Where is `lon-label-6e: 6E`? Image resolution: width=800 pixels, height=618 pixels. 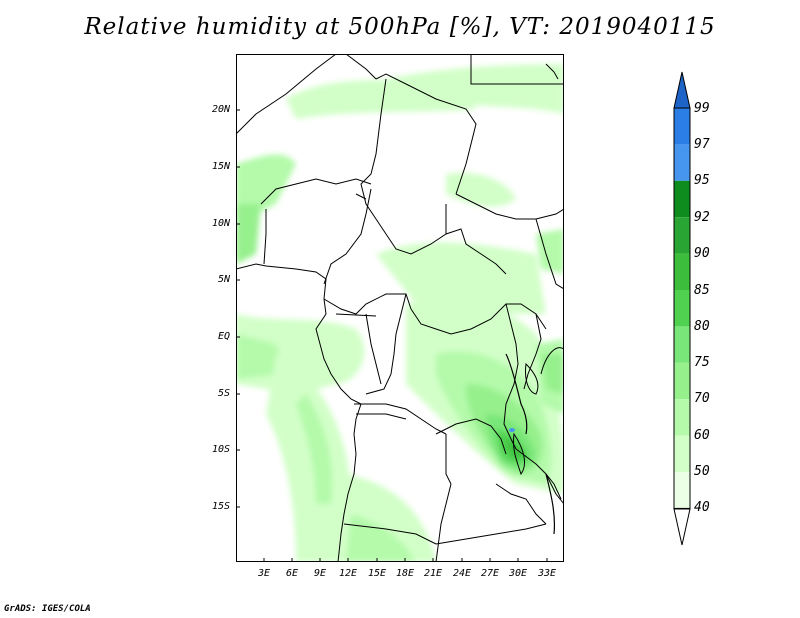
lon-label-6e: 6E is located at coordinates (292, 573).